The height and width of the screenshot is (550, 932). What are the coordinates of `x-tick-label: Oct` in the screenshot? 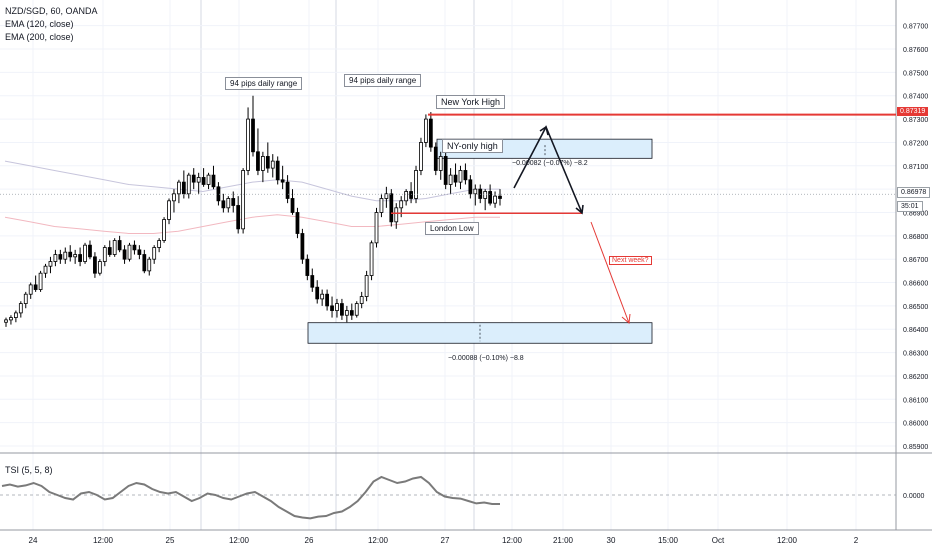 It's located at (718, 540).